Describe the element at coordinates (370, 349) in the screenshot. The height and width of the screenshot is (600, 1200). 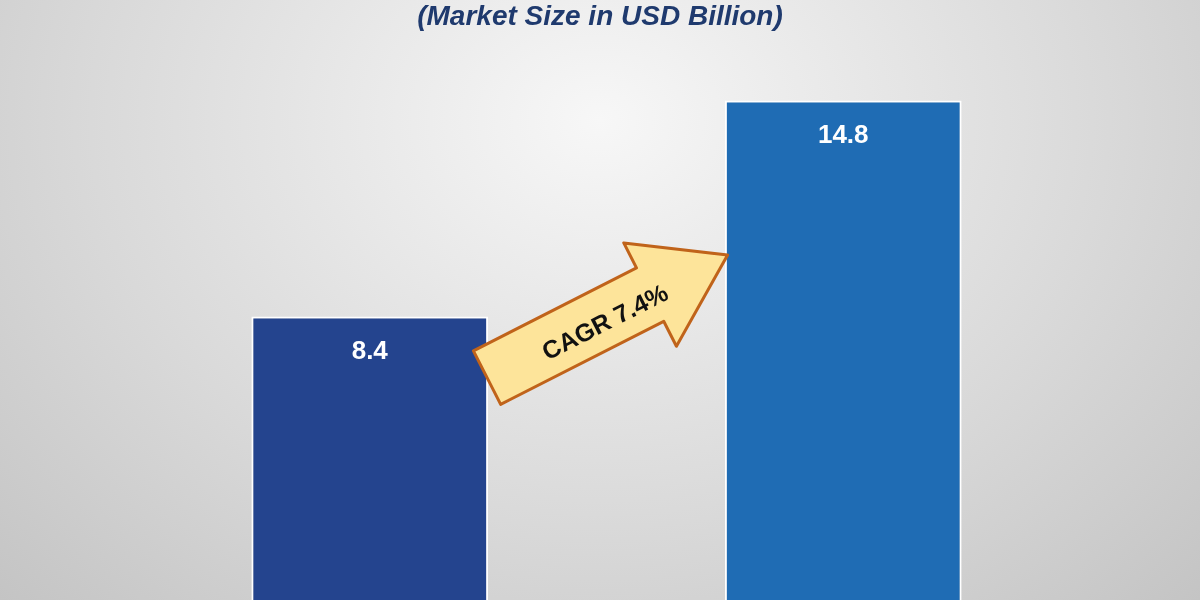
I see `data-label: 8.4` at that location.